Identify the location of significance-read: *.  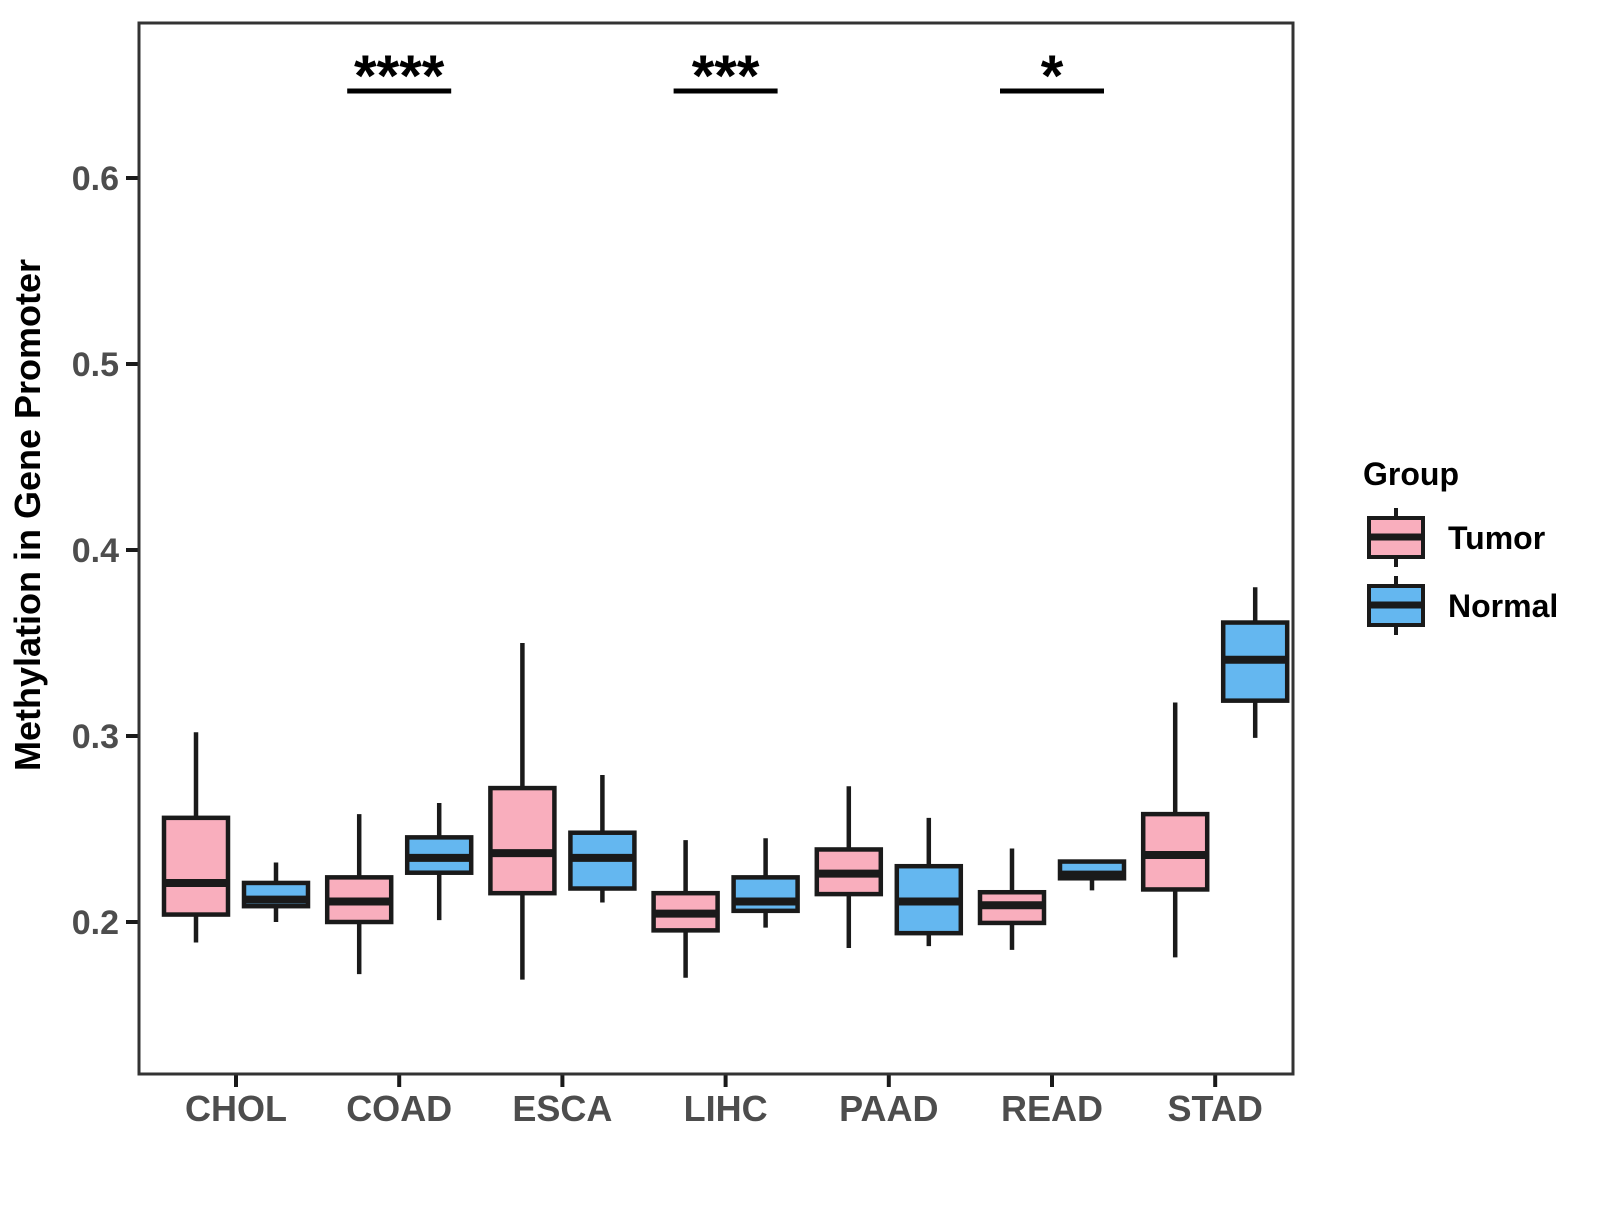
(1052, 76).